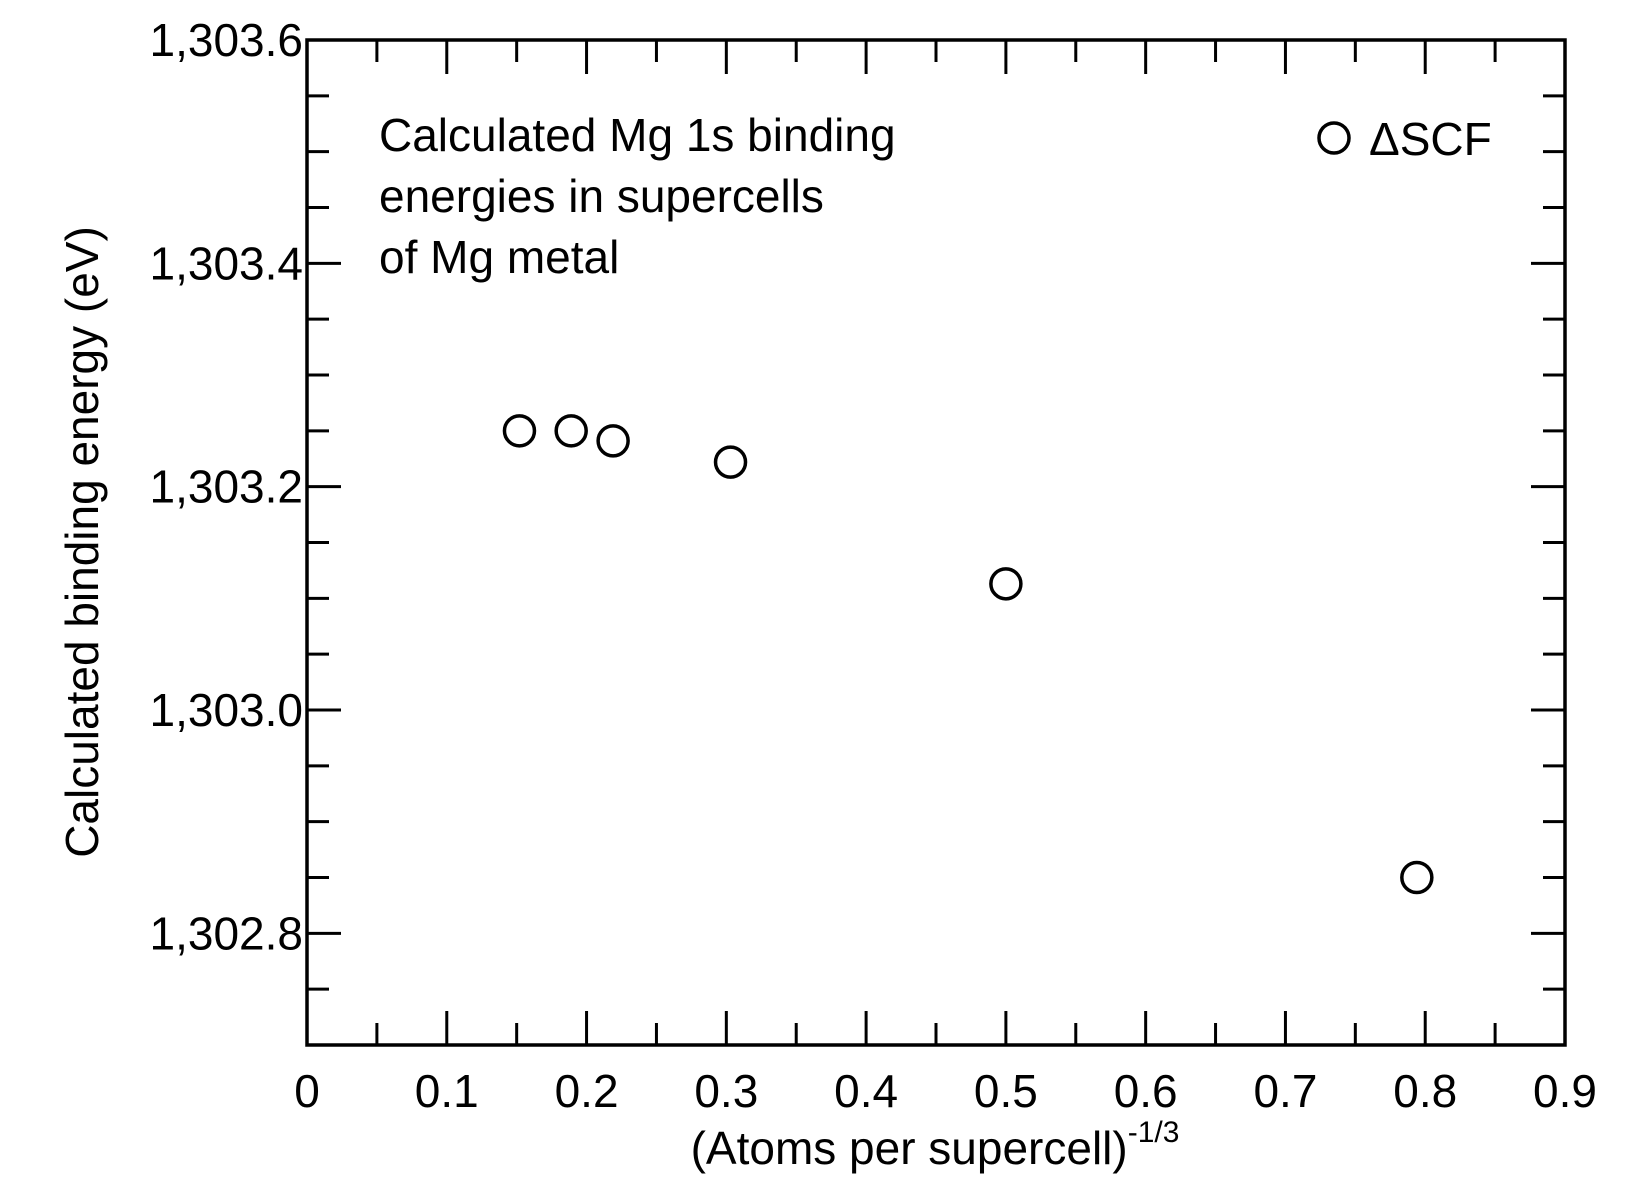 The width and height of the screenshot is (1639, 1186). What do you see at coordinates (1285, 1091) in the screenshot?
I see `x-tick-label: 0.7` at bounding box center [1285, 1091].